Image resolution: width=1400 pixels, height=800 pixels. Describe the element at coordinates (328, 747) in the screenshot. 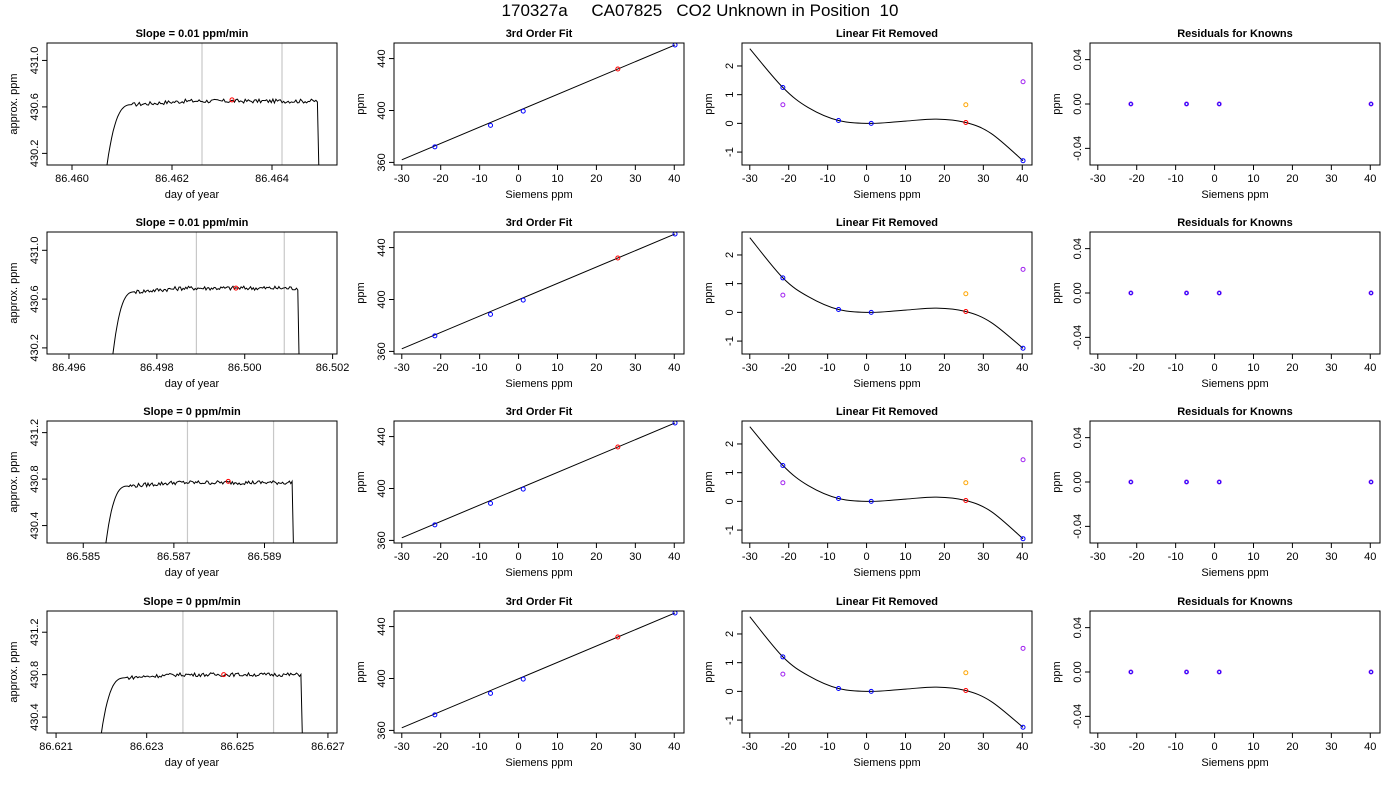

I see `x-tick-label: 86.627` at that location.